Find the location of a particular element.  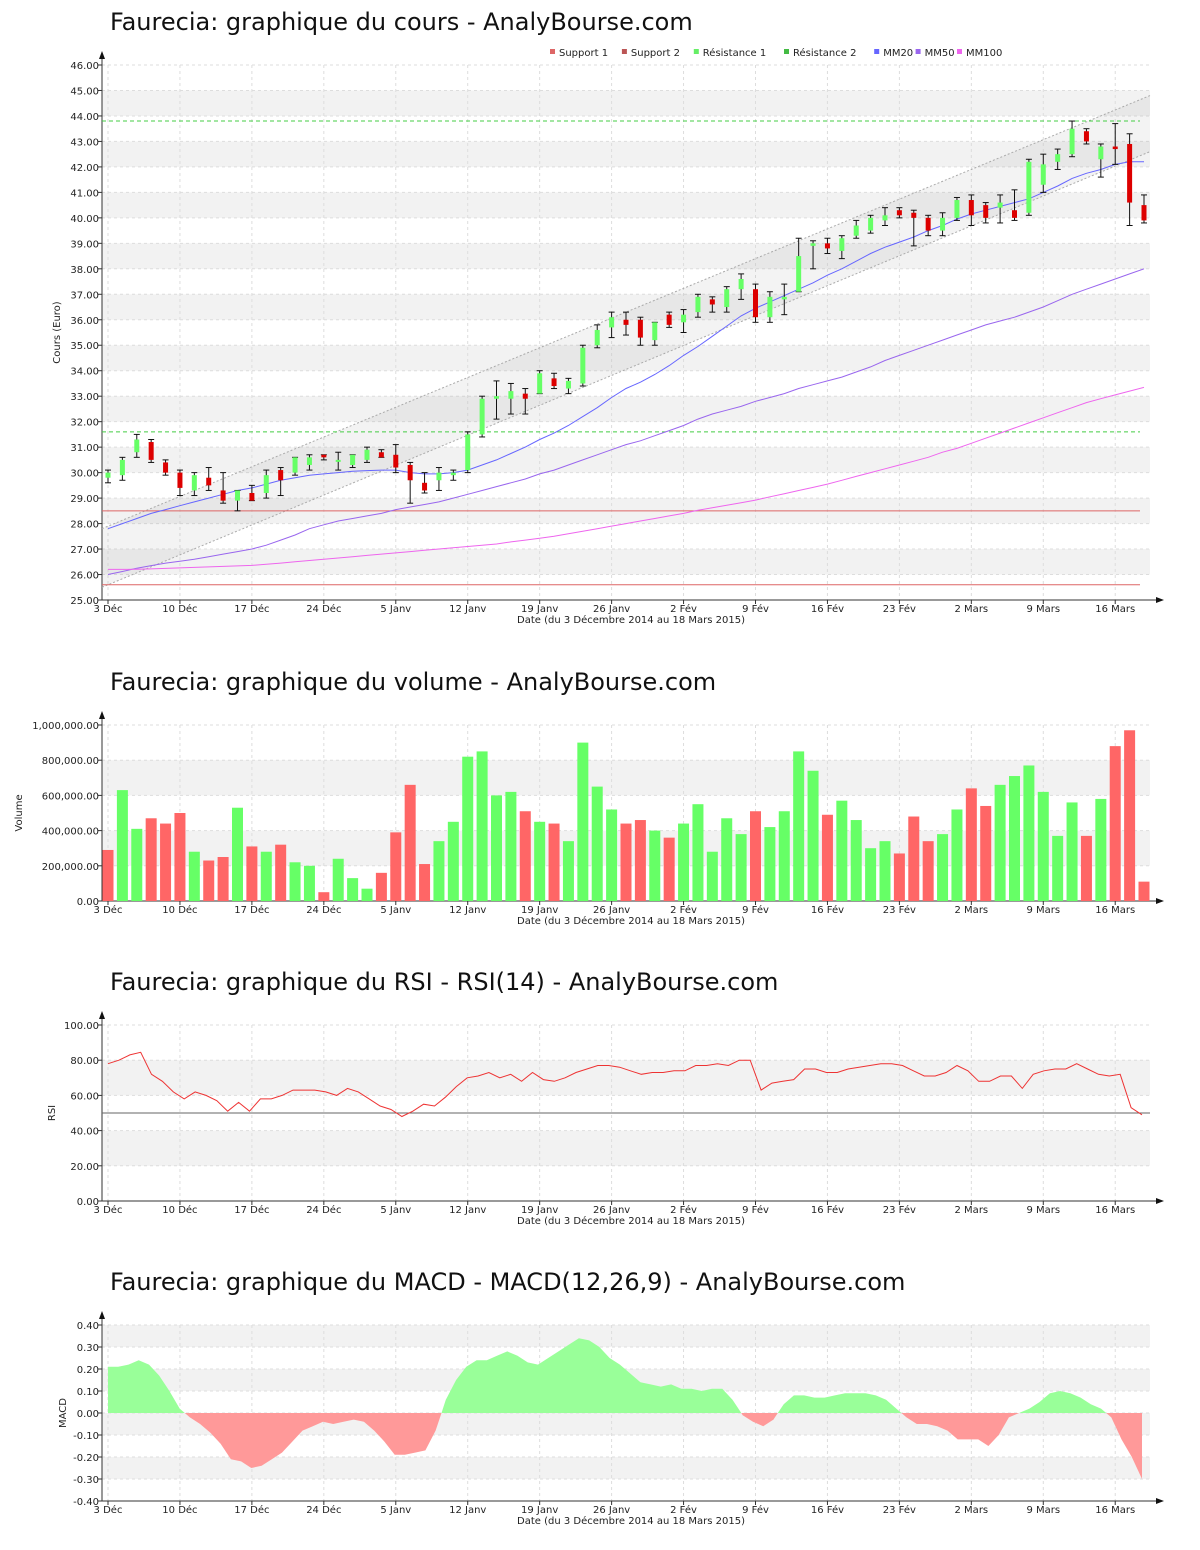

y-tick-label: 44.00 is located at coordinates (84, 117).